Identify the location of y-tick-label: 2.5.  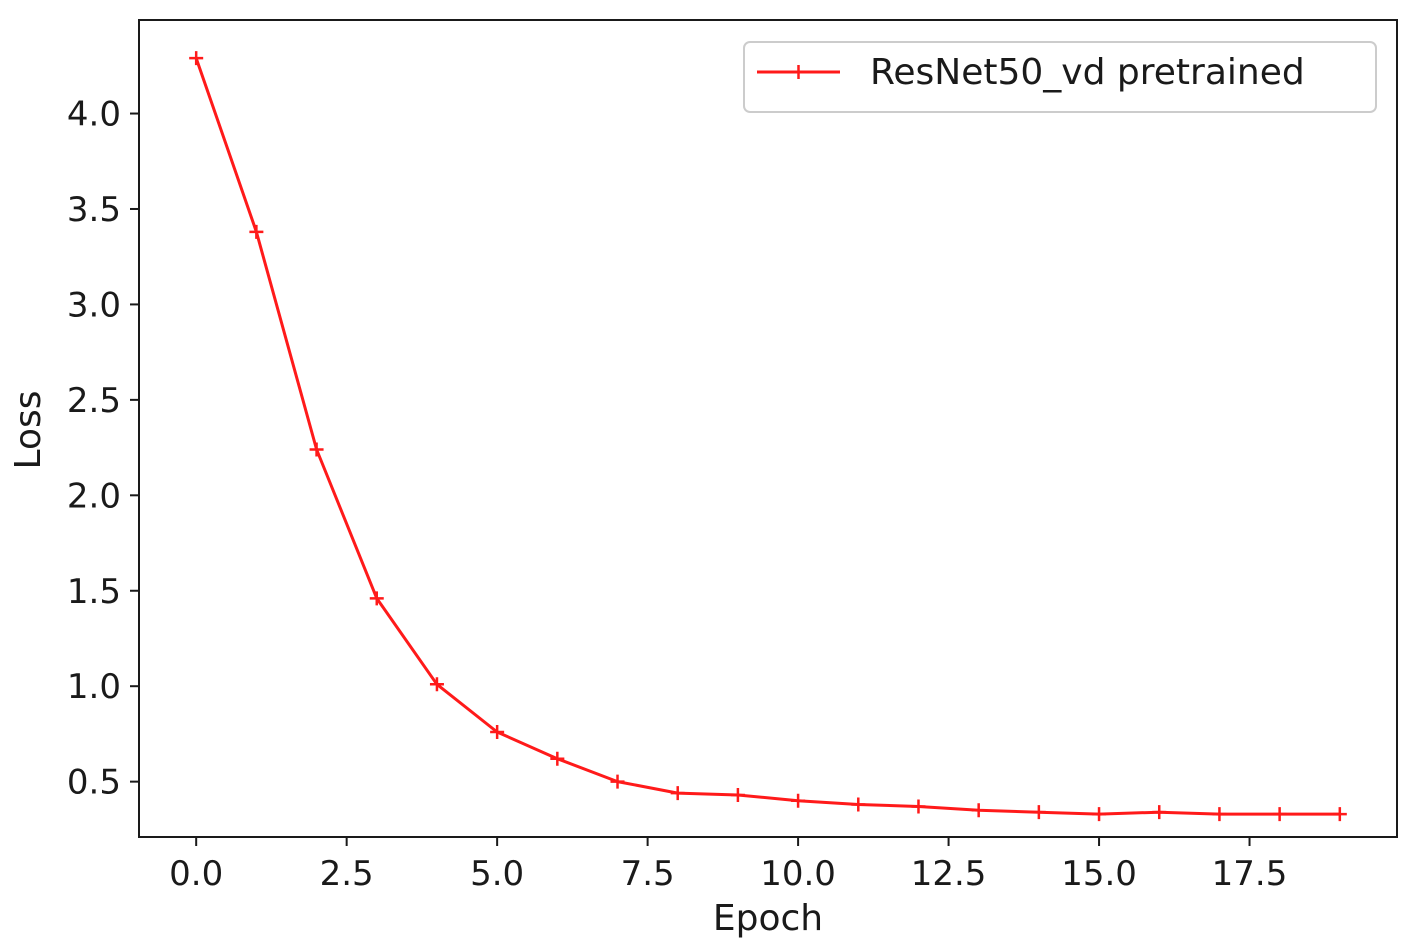
(94, 401).